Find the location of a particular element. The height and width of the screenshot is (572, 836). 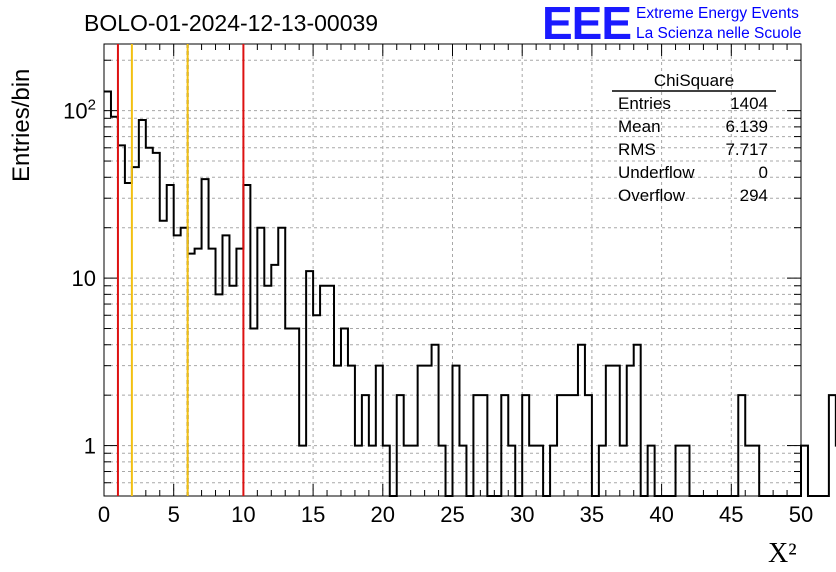

stats-title: ChiSquare is located at coordinates (694, 80).